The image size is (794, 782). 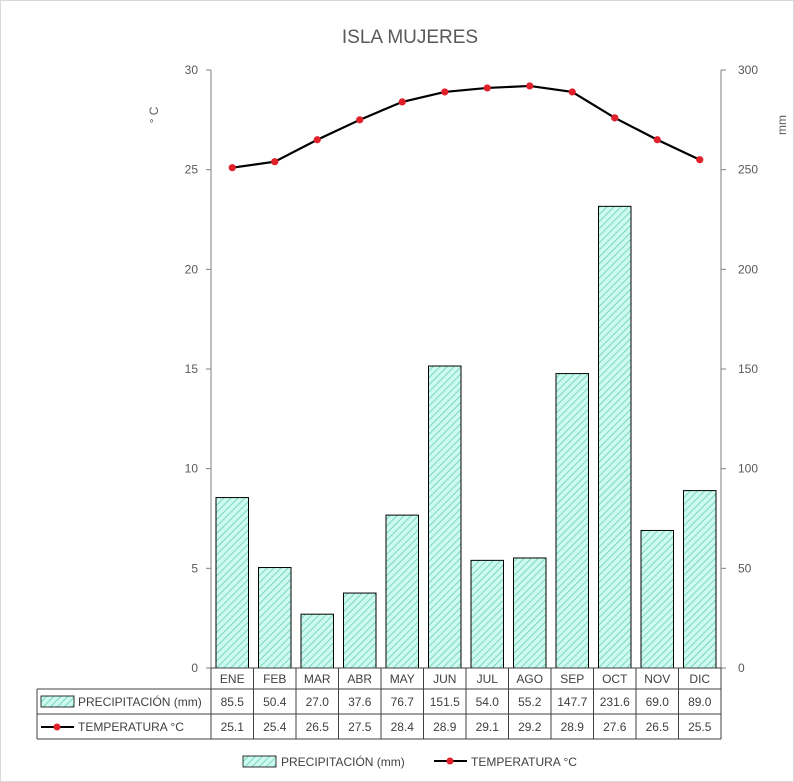 I want to click on temperature-value: 25.5, so click(x=700, y=727).